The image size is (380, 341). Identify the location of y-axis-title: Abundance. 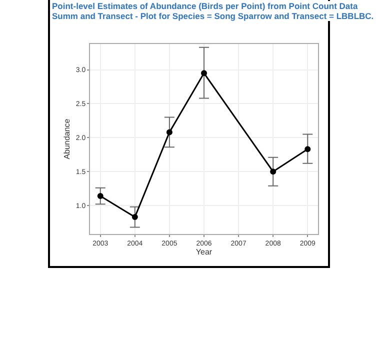
(67, 139).